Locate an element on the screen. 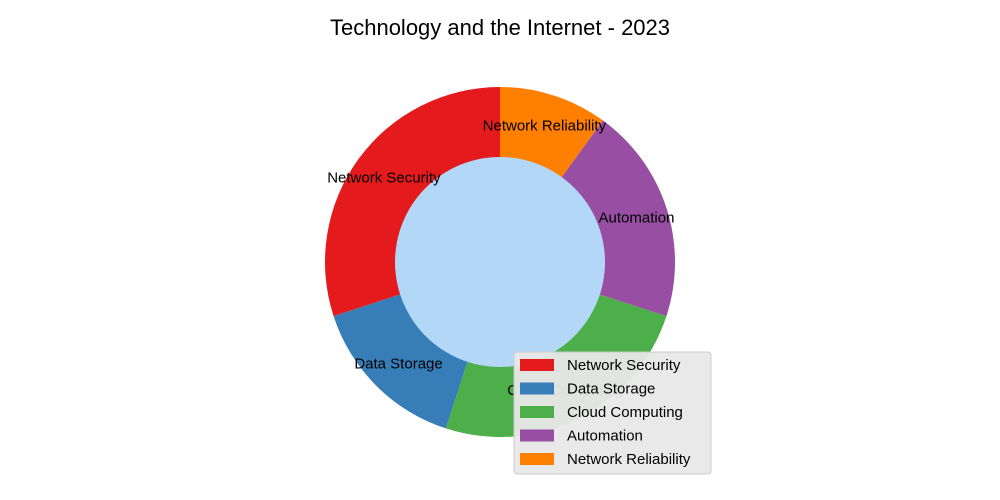 Image resolution: width=1000 pixels, height=500 pixels. legend-swatch-cloud-computing is located at coordinates (537, 412).